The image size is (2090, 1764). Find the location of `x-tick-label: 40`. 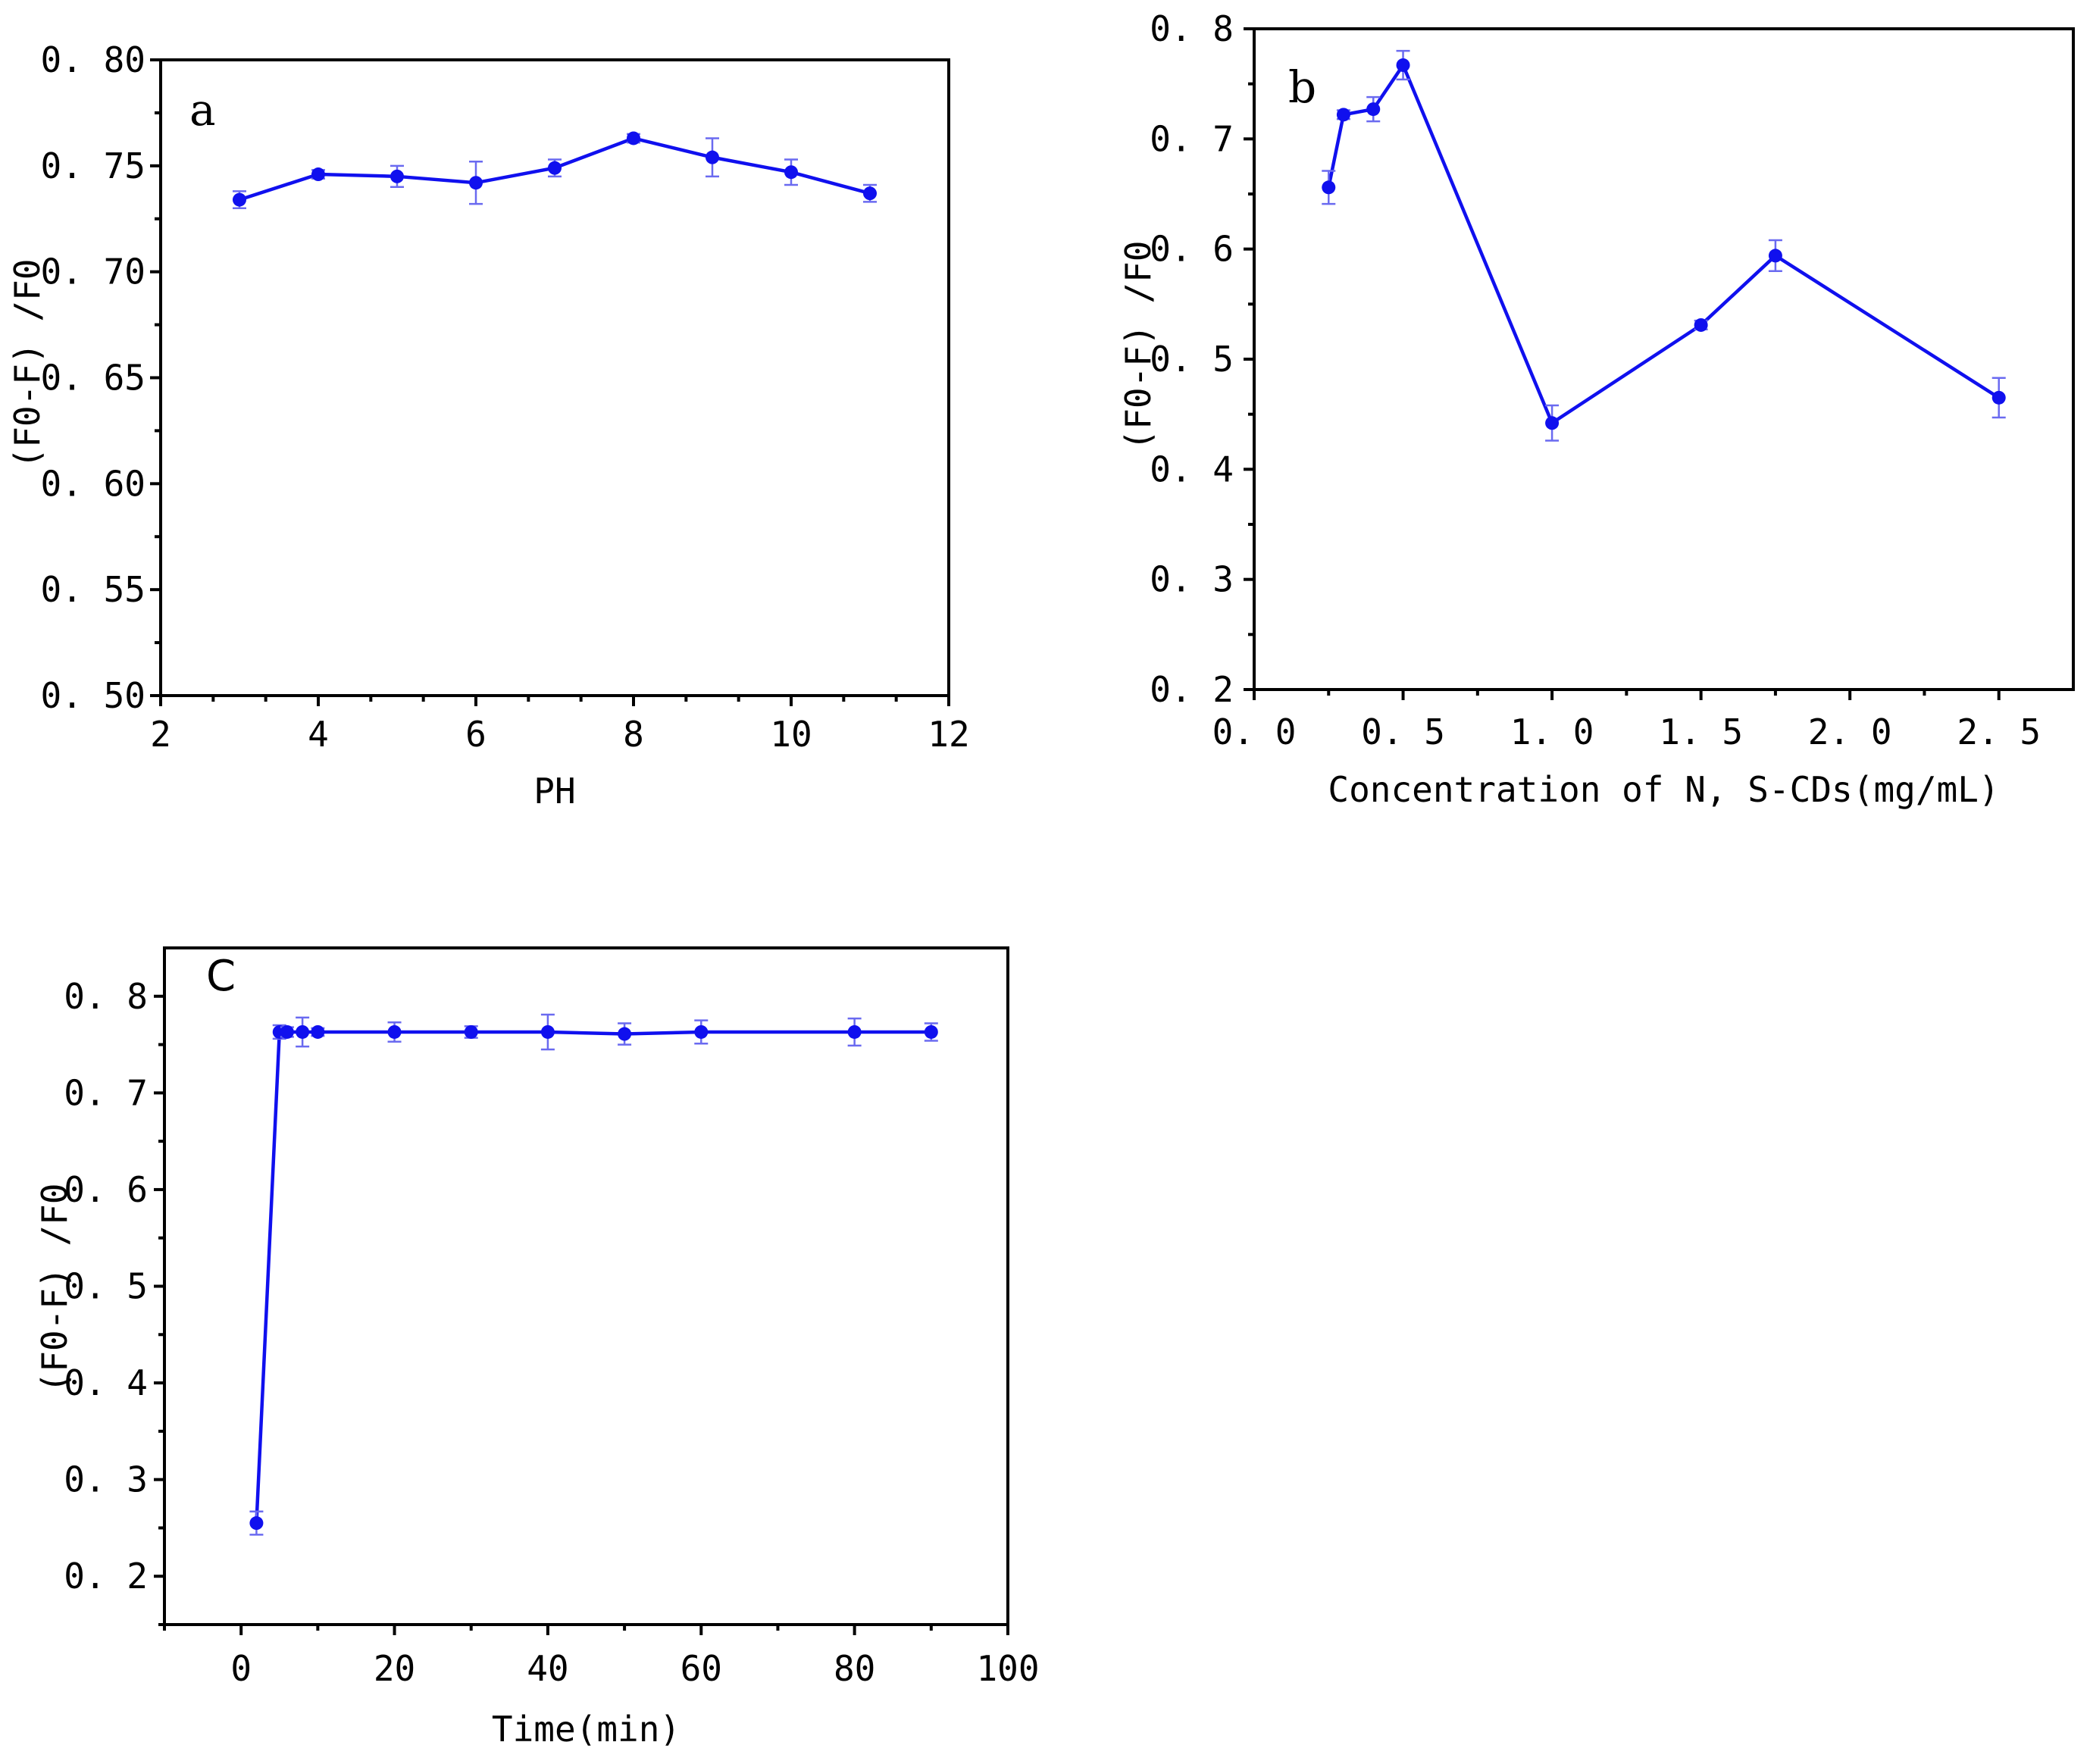

x-tick-label: 40 is located at coordinates (547, 1668).